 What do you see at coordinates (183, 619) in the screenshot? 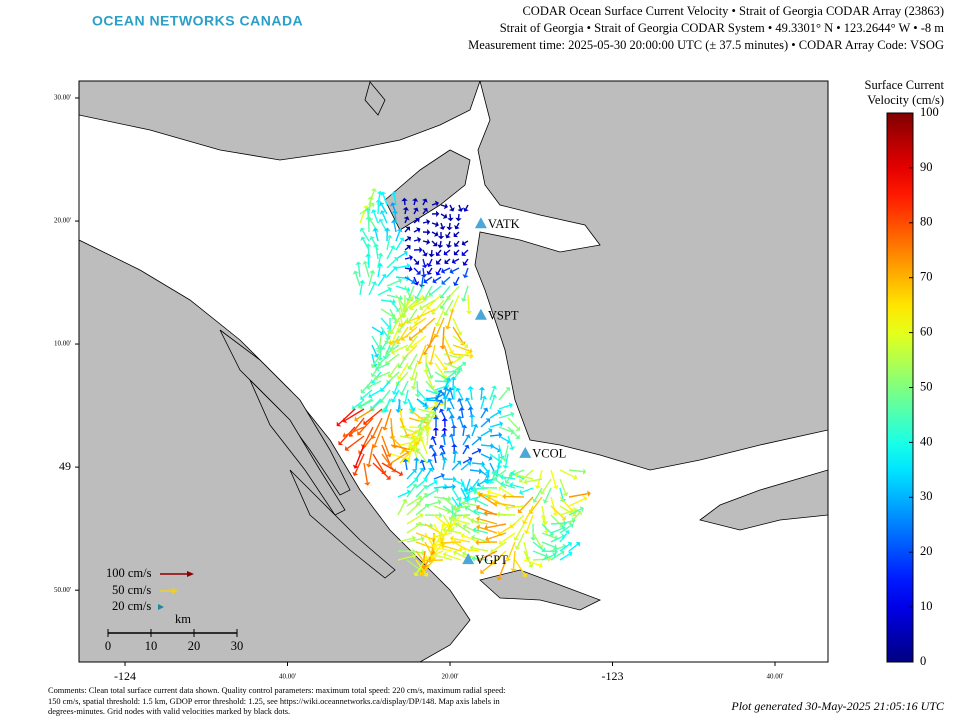
I see `scale-unit: km` at bounding box center [183, 619].